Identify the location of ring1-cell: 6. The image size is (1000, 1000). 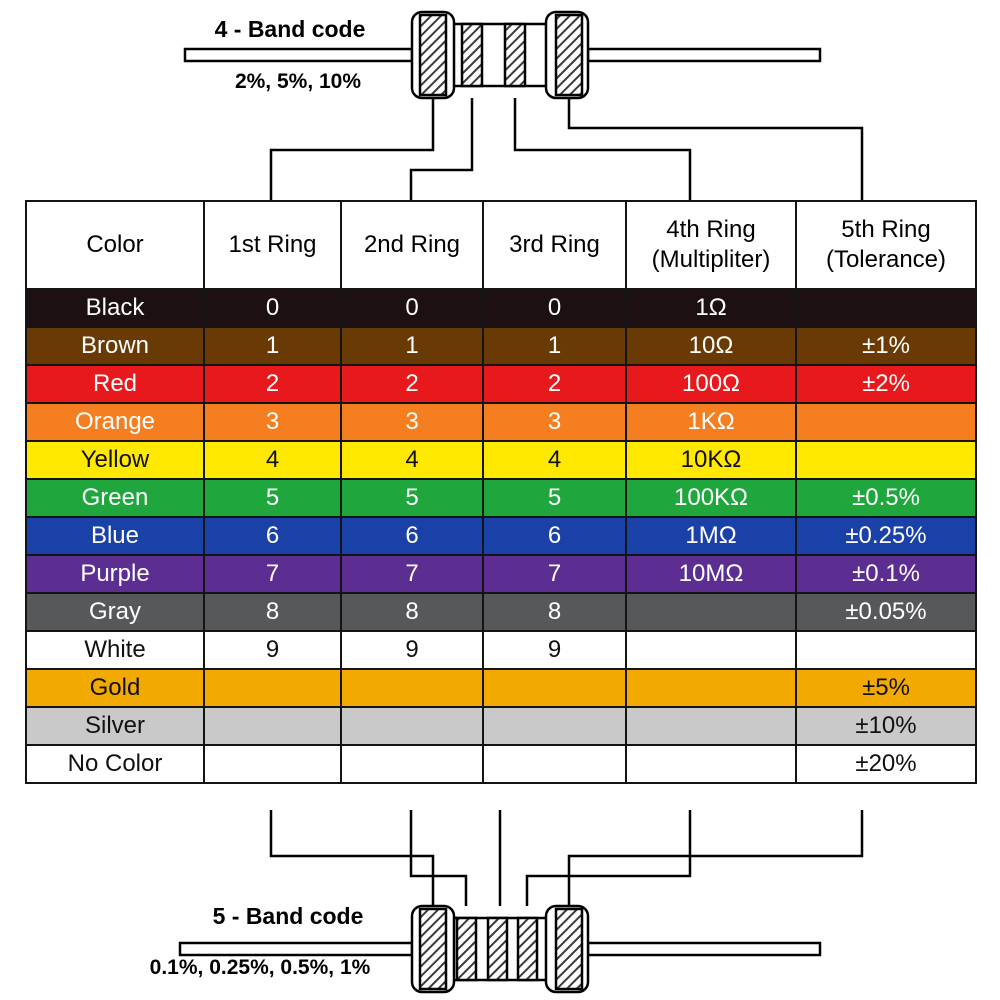
(272, 536).